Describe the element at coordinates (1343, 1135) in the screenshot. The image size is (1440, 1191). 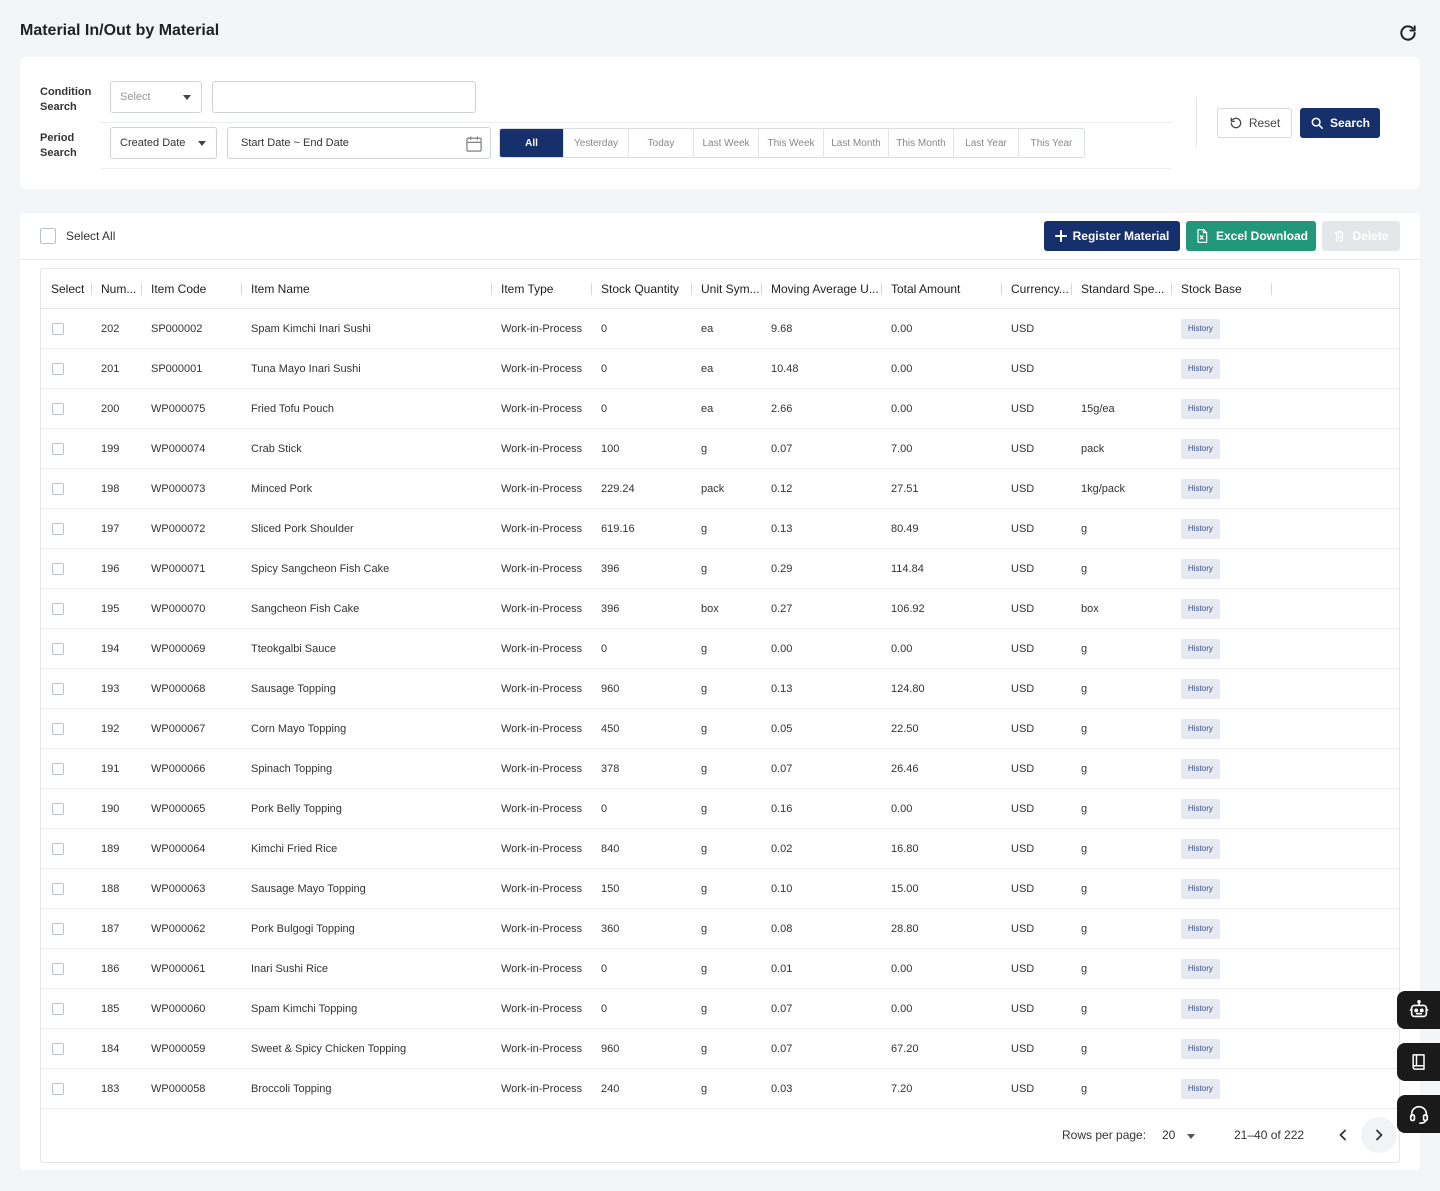
I see `previous-page-button` at that location.